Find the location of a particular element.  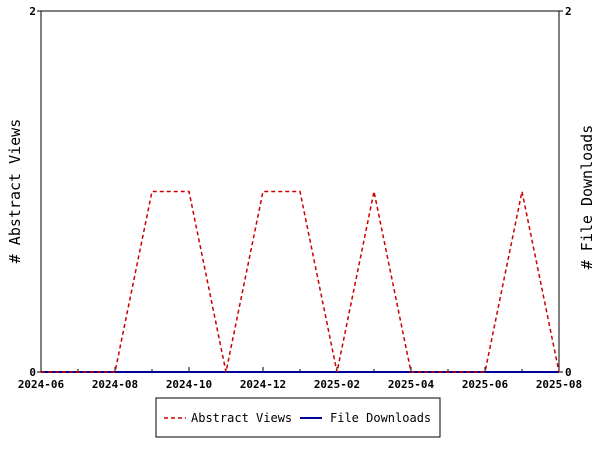

legend-label-abstract-views: Abstract Views is located at coordinates (241, 418).